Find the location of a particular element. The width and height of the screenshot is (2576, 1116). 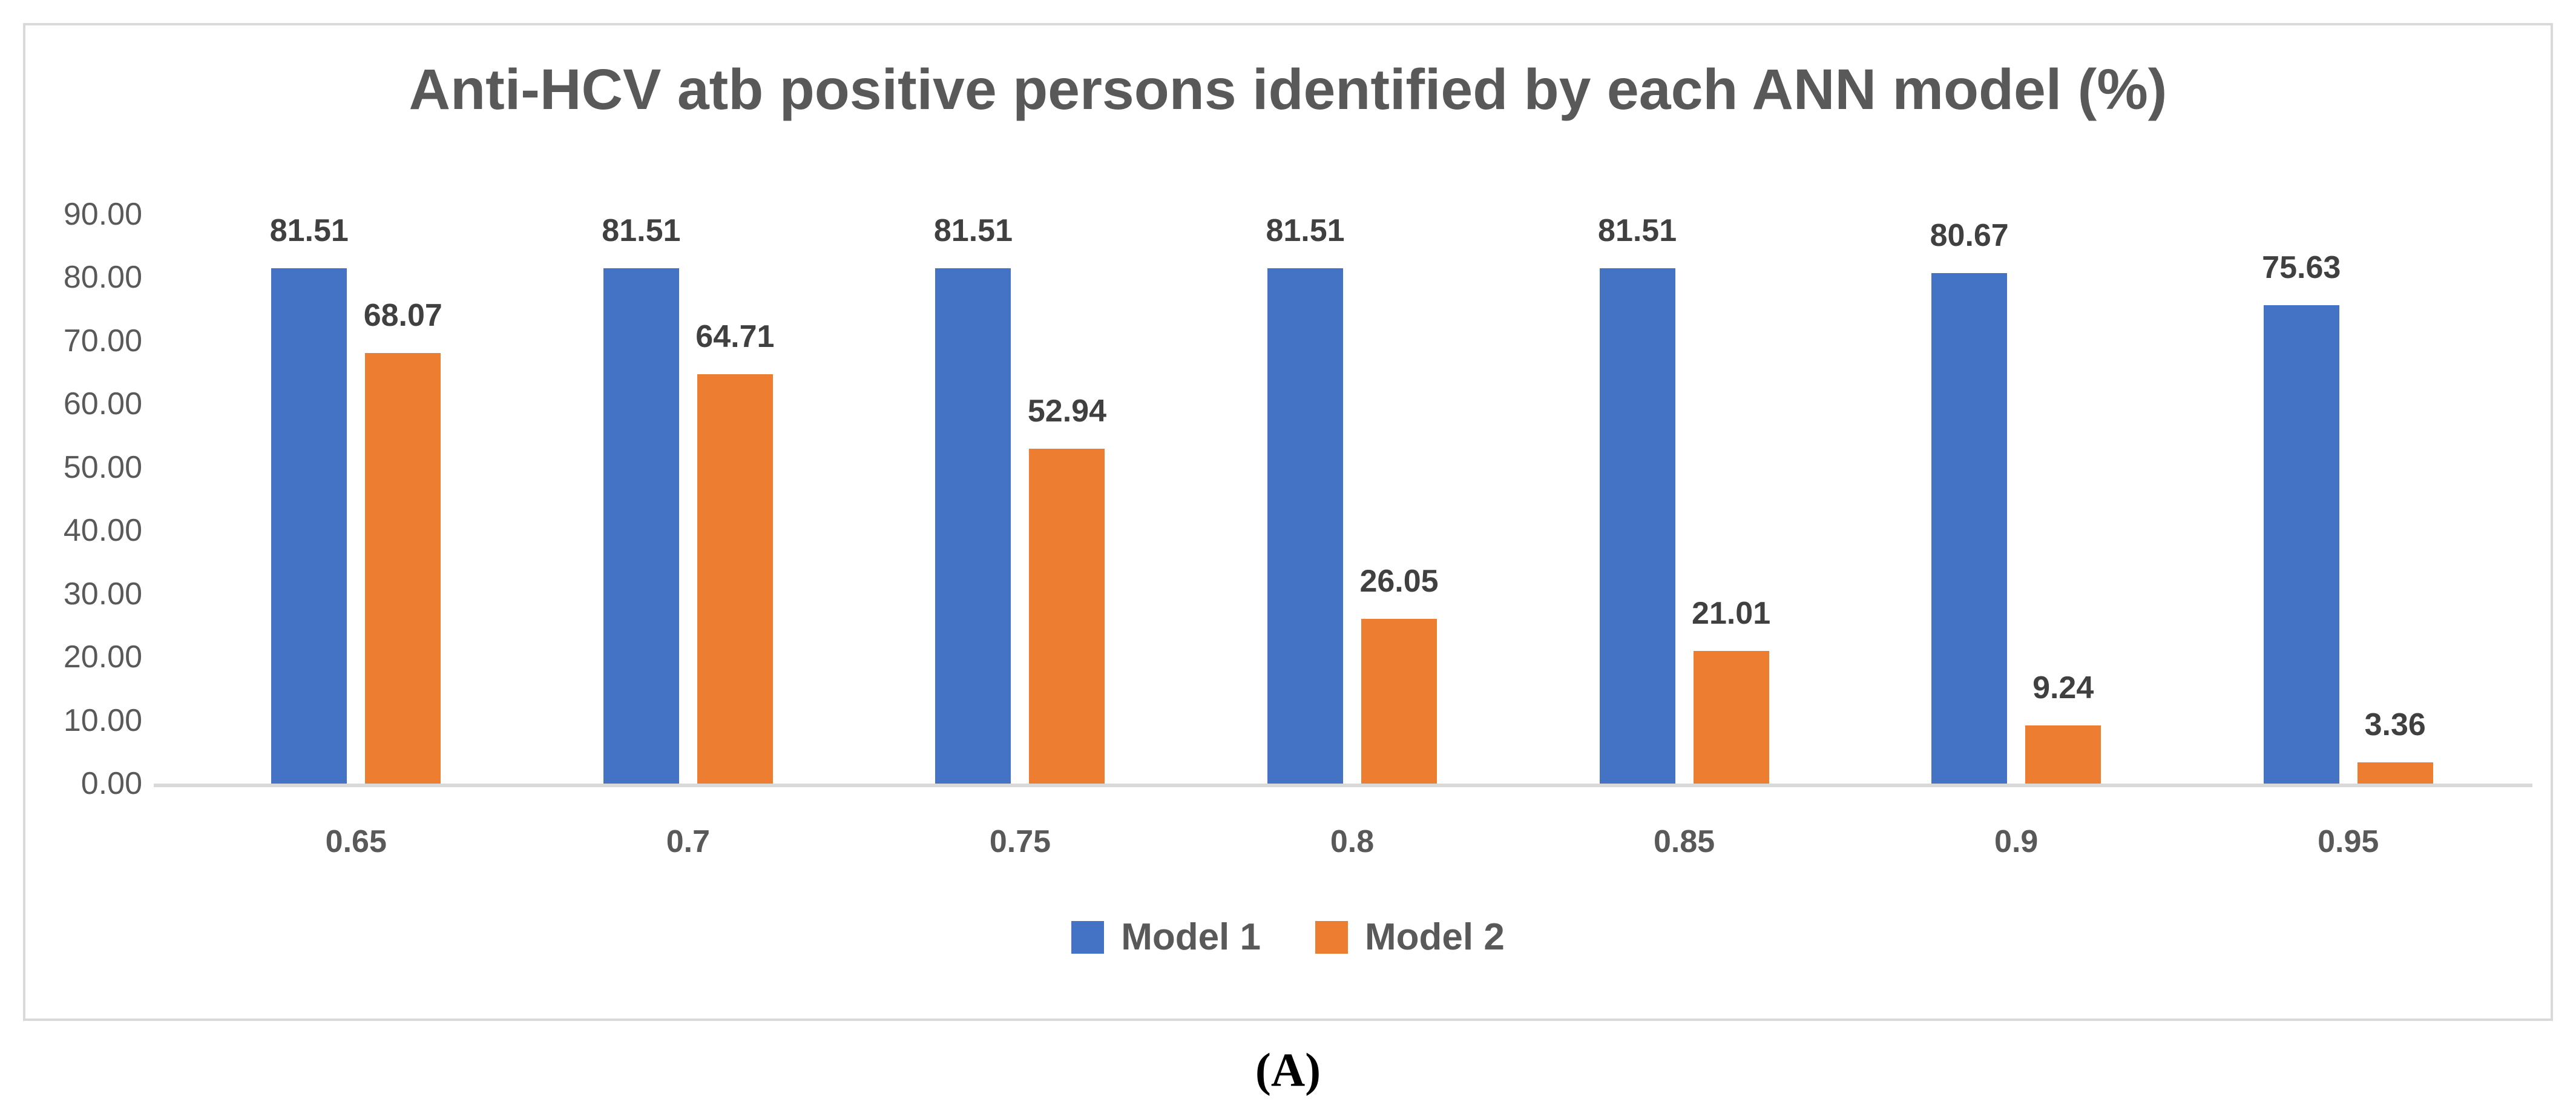

y-axis-tick: 0.00 is located at coordinates (111, 783).